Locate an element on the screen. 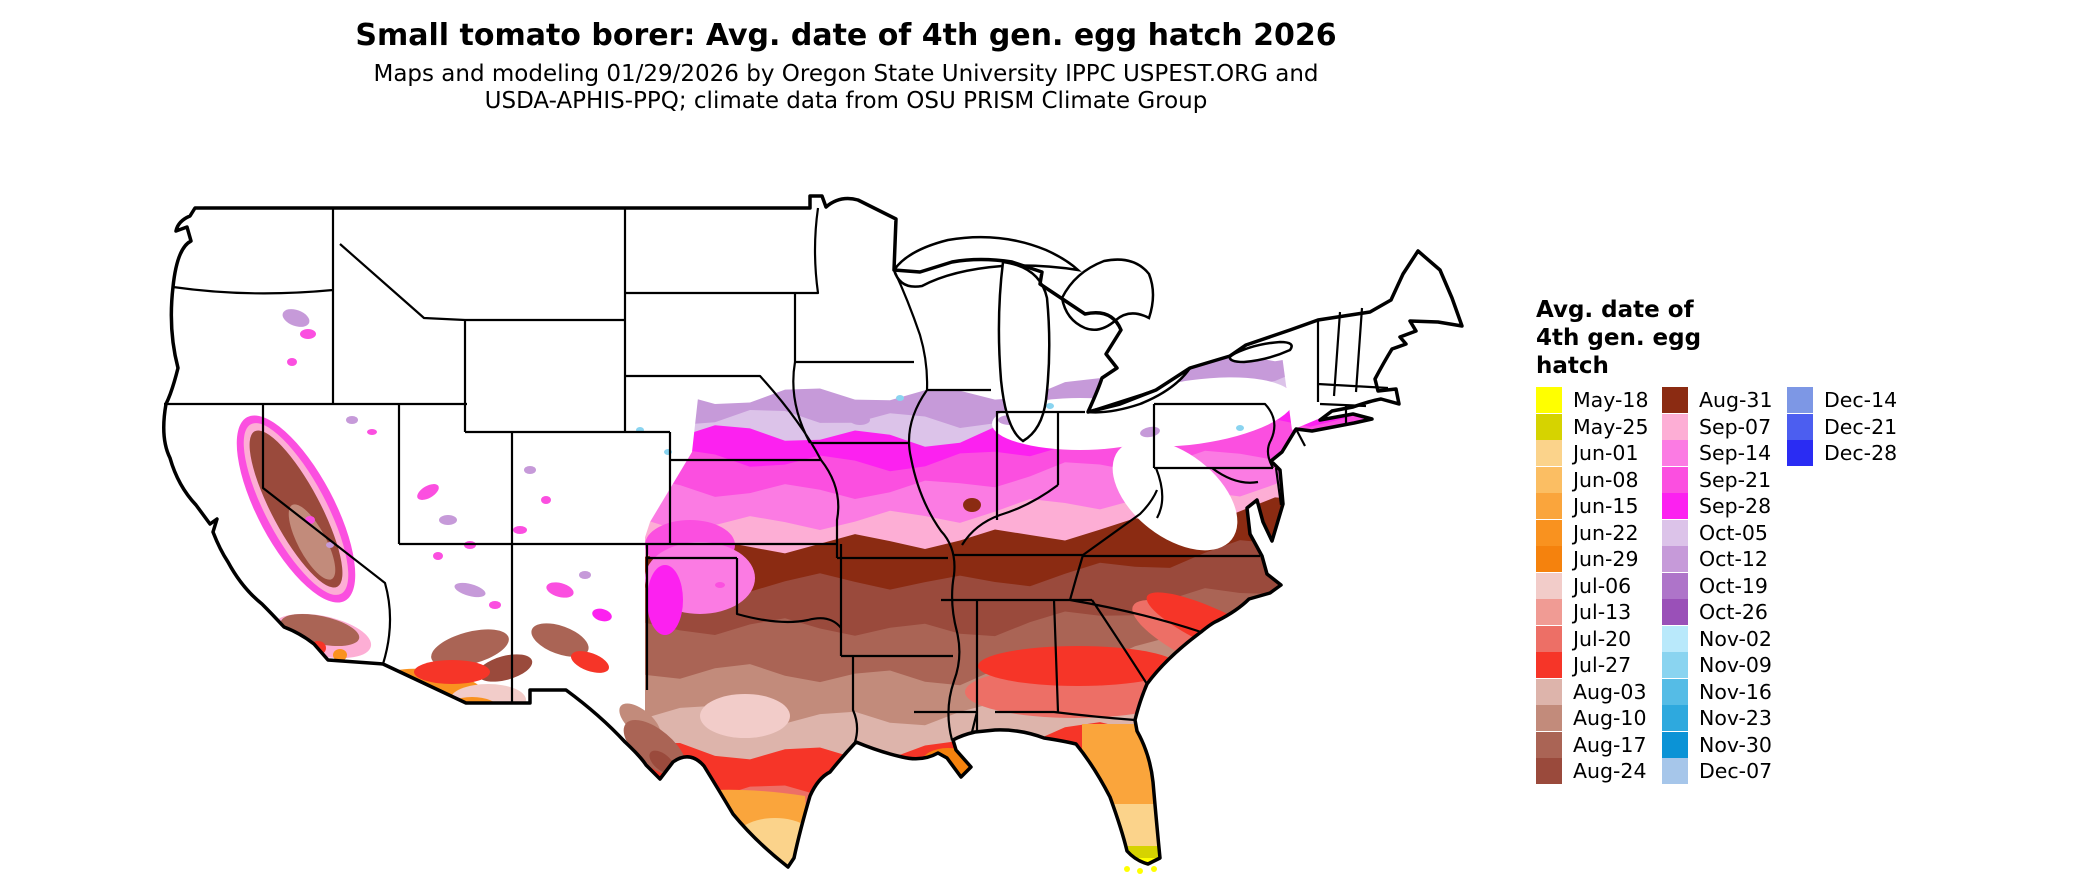  legend-entry: Dec-28 is located at coordinates (1842, 453).